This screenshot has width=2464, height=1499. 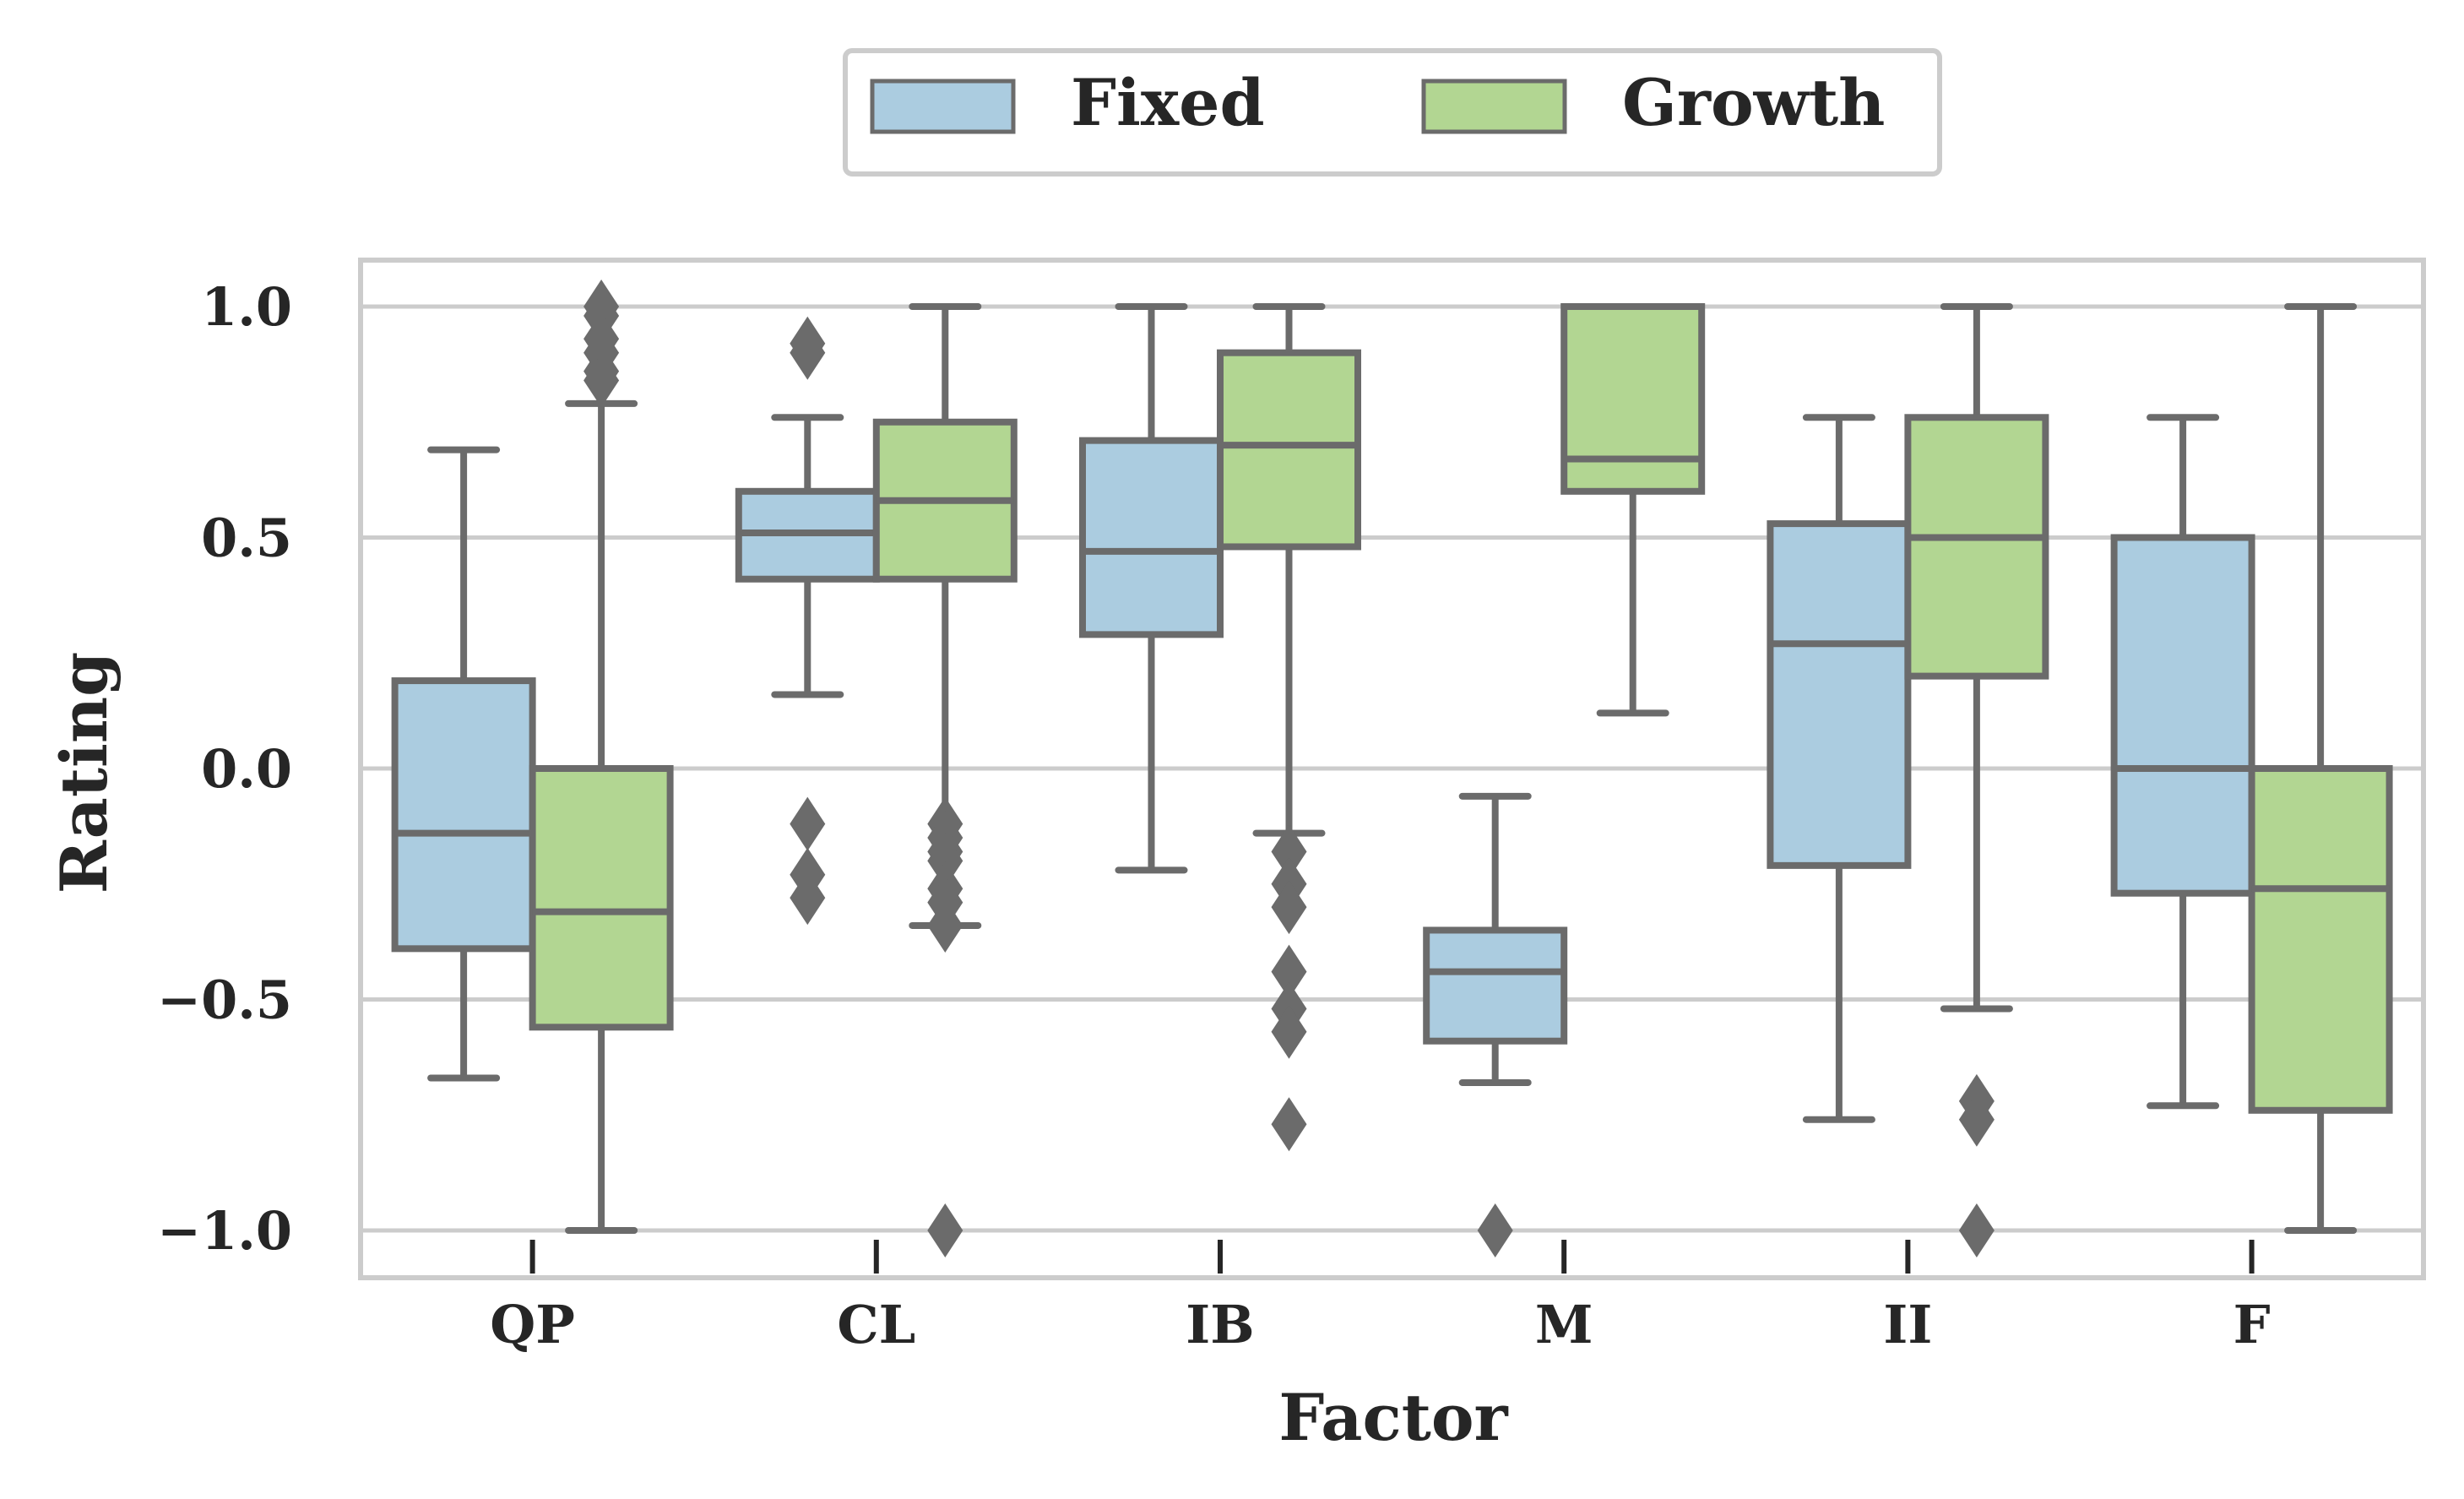 I want to click on box-growth-ib, so click(x=1289, y=727).